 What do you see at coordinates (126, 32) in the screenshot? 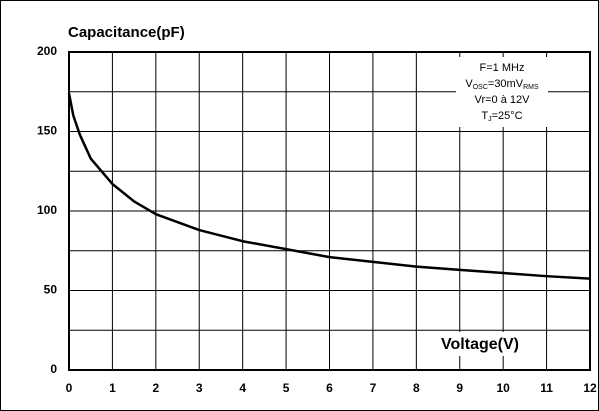
I see `chart-title: Capacitance(pF)` at bounding box center [126, 32].